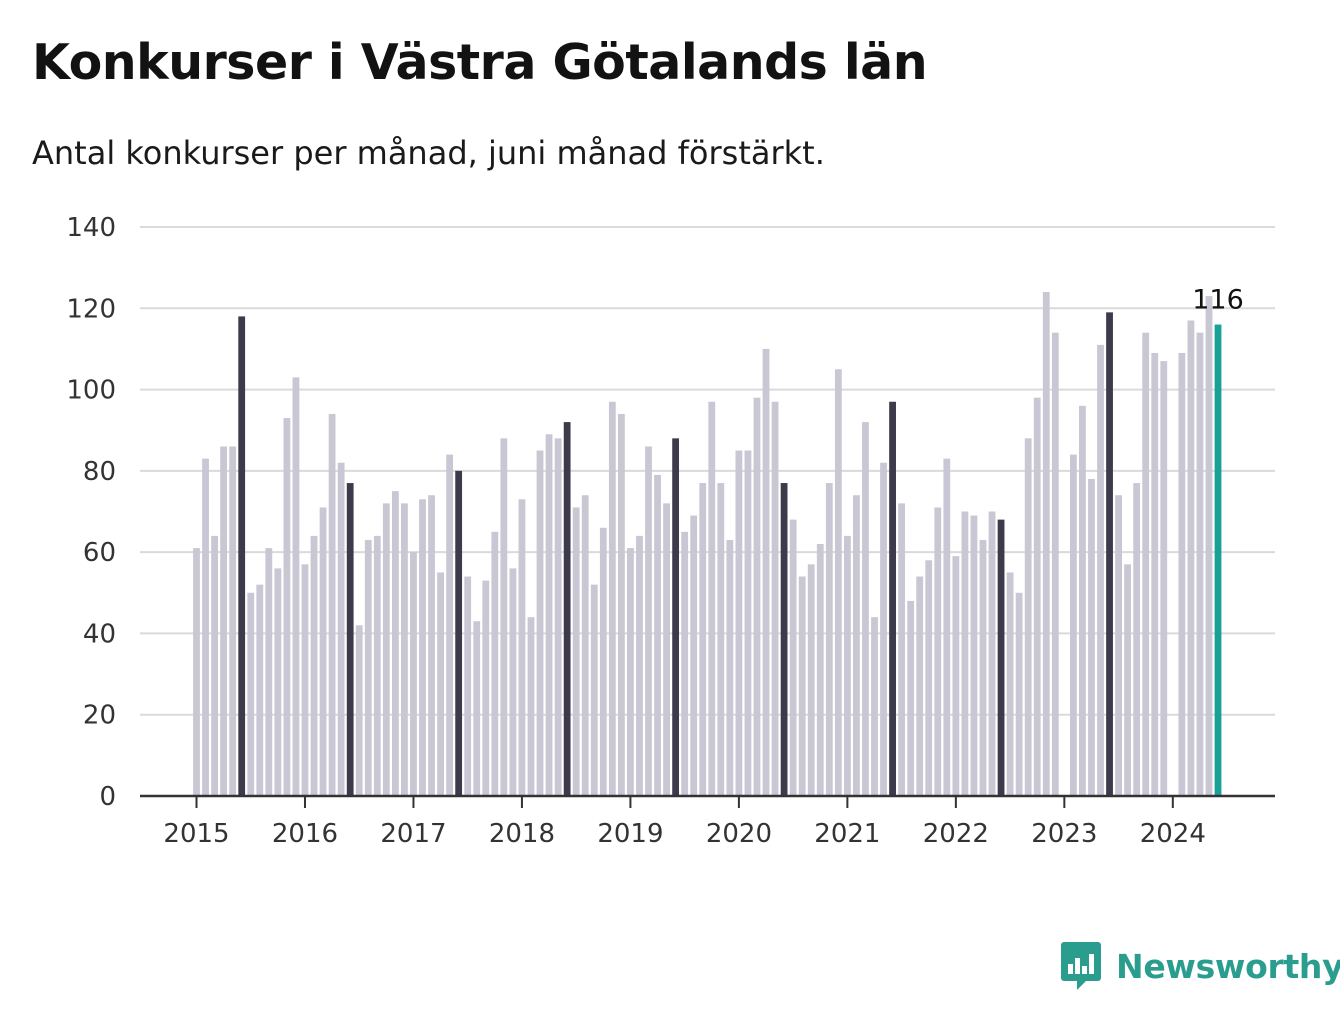  What do you see at coordinates (1228, 966) in the screenshot?
I see `brand-name: Newsworthy` at bounding box center [1228, 966].